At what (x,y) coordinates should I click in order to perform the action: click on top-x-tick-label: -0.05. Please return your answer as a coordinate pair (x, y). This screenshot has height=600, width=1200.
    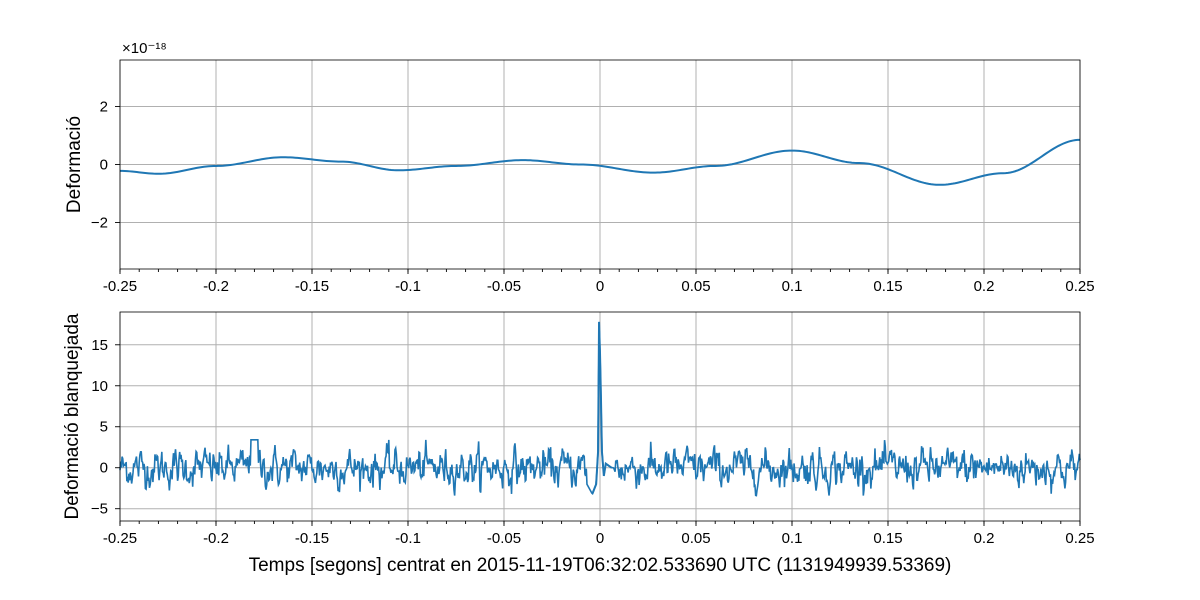
    Looking at the image, I should click on (504, 286).